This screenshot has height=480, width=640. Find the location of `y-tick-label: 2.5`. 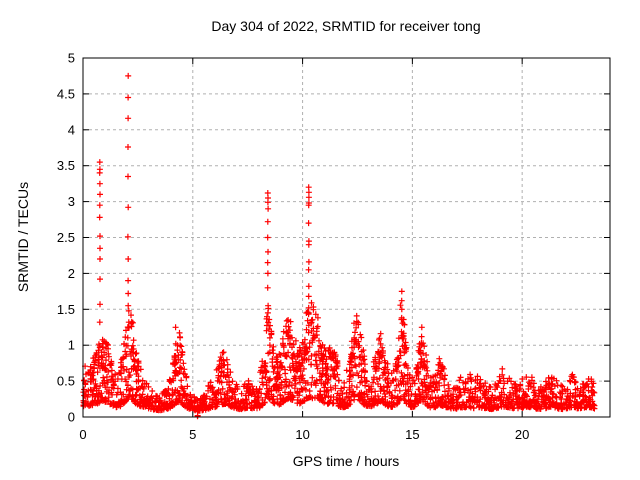

y-tick-label: 2.5 is located at coordinates (66, 237).